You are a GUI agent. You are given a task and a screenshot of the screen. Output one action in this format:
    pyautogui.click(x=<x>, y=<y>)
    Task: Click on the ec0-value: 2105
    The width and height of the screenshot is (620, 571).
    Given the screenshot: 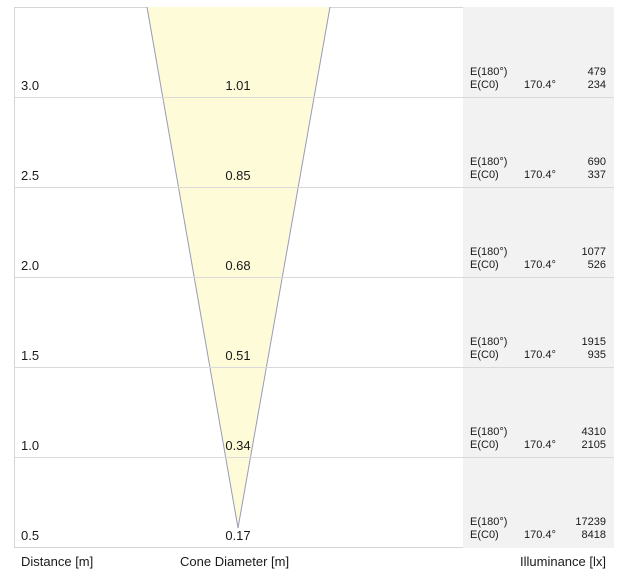 What is the action you would take?
    pyautogui.click(x=593, y=445)
    